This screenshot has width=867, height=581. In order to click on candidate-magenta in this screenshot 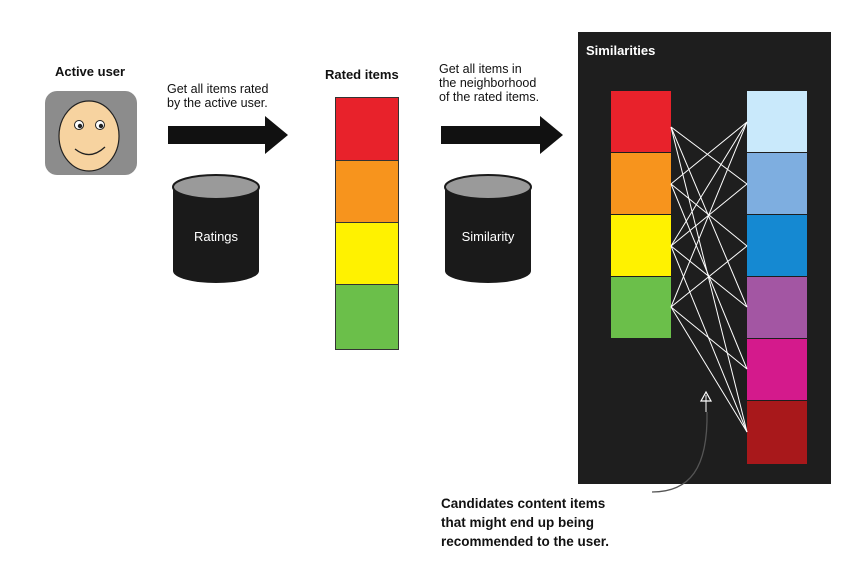, I will do `click(777, 369)`.